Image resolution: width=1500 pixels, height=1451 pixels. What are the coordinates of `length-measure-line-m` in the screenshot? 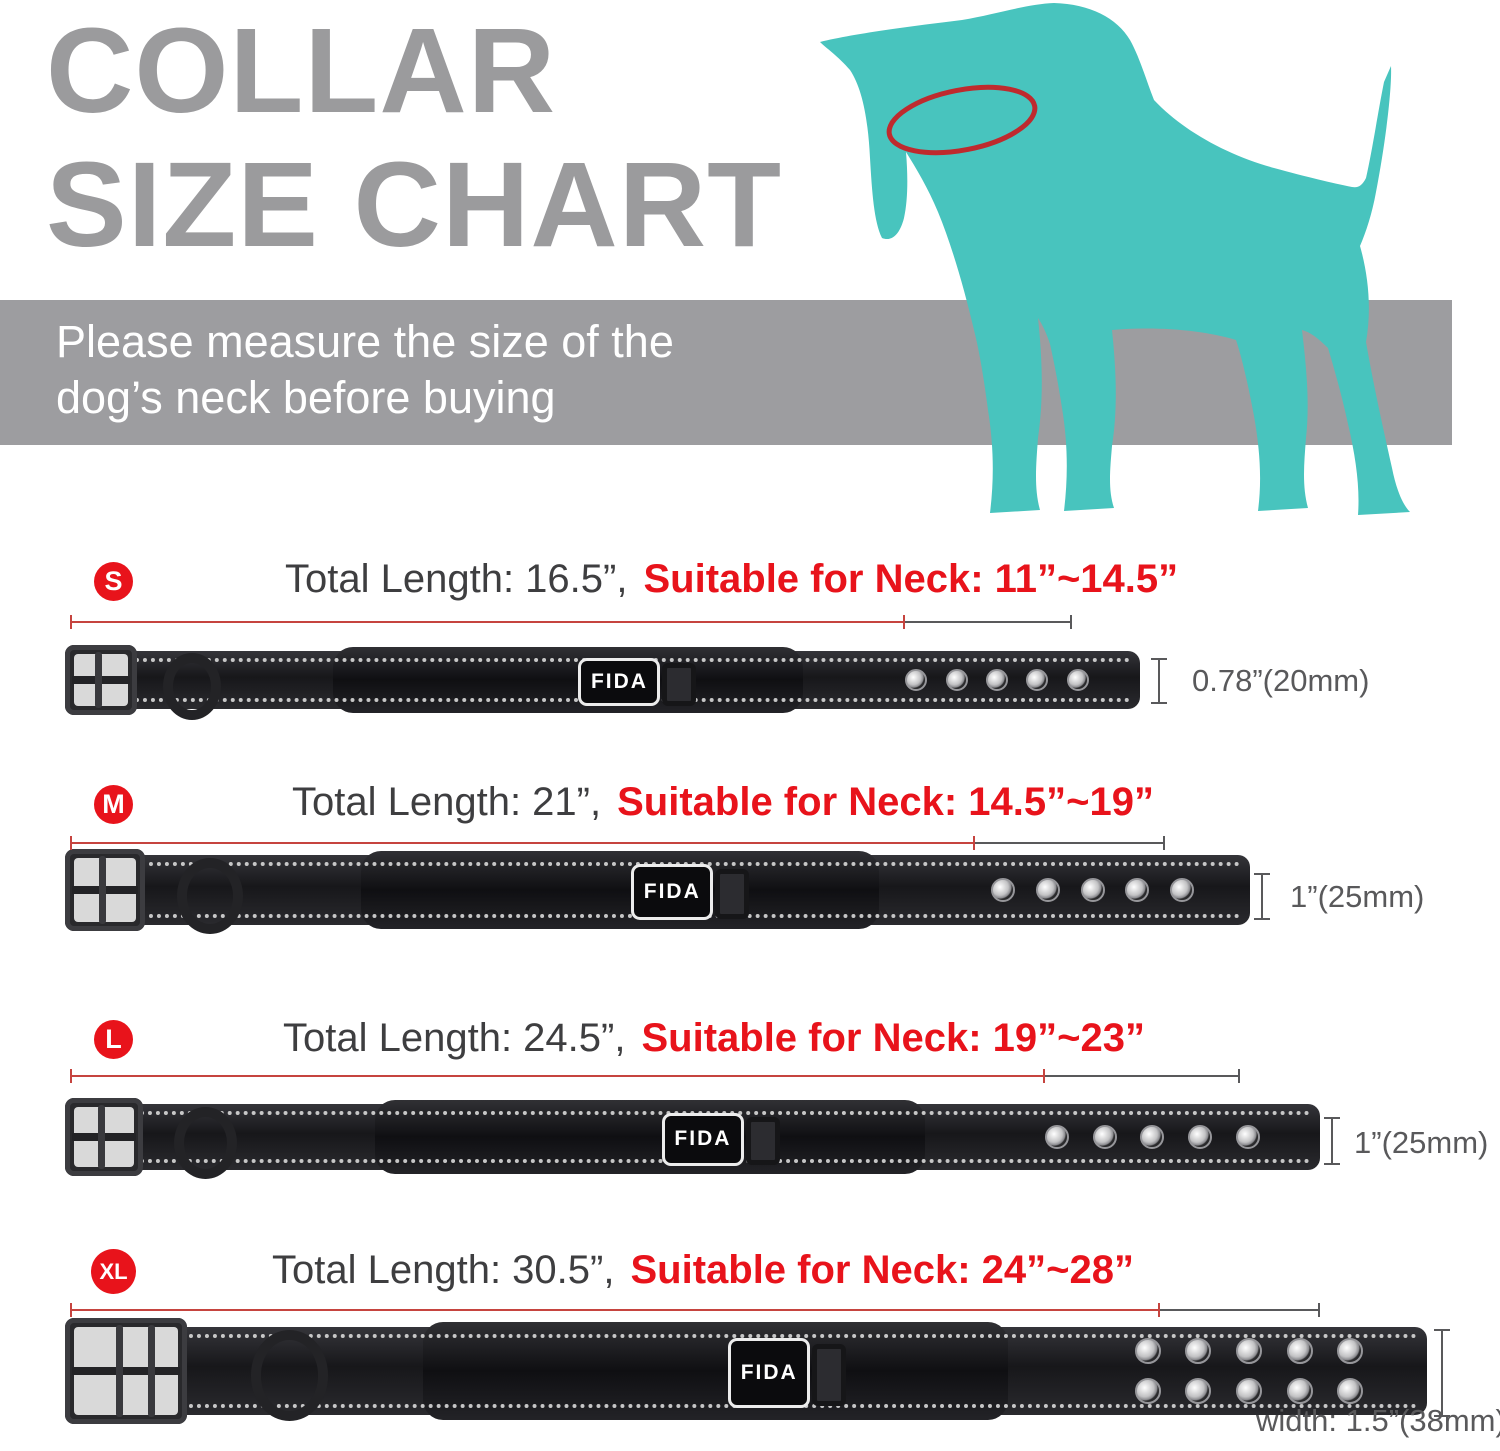 It's located at (617, 843).